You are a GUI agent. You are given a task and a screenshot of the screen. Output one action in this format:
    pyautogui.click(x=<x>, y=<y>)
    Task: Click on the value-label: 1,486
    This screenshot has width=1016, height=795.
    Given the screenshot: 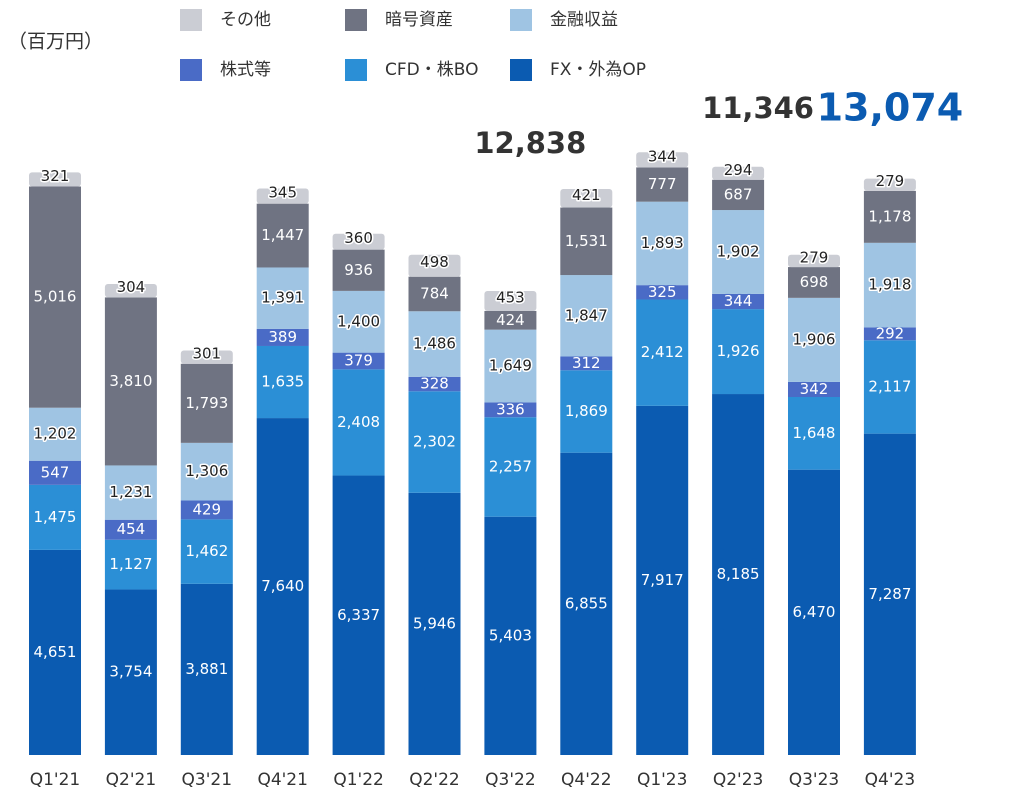 What is the action you would take?
    pyautogui.click(x=434, y=344)
    